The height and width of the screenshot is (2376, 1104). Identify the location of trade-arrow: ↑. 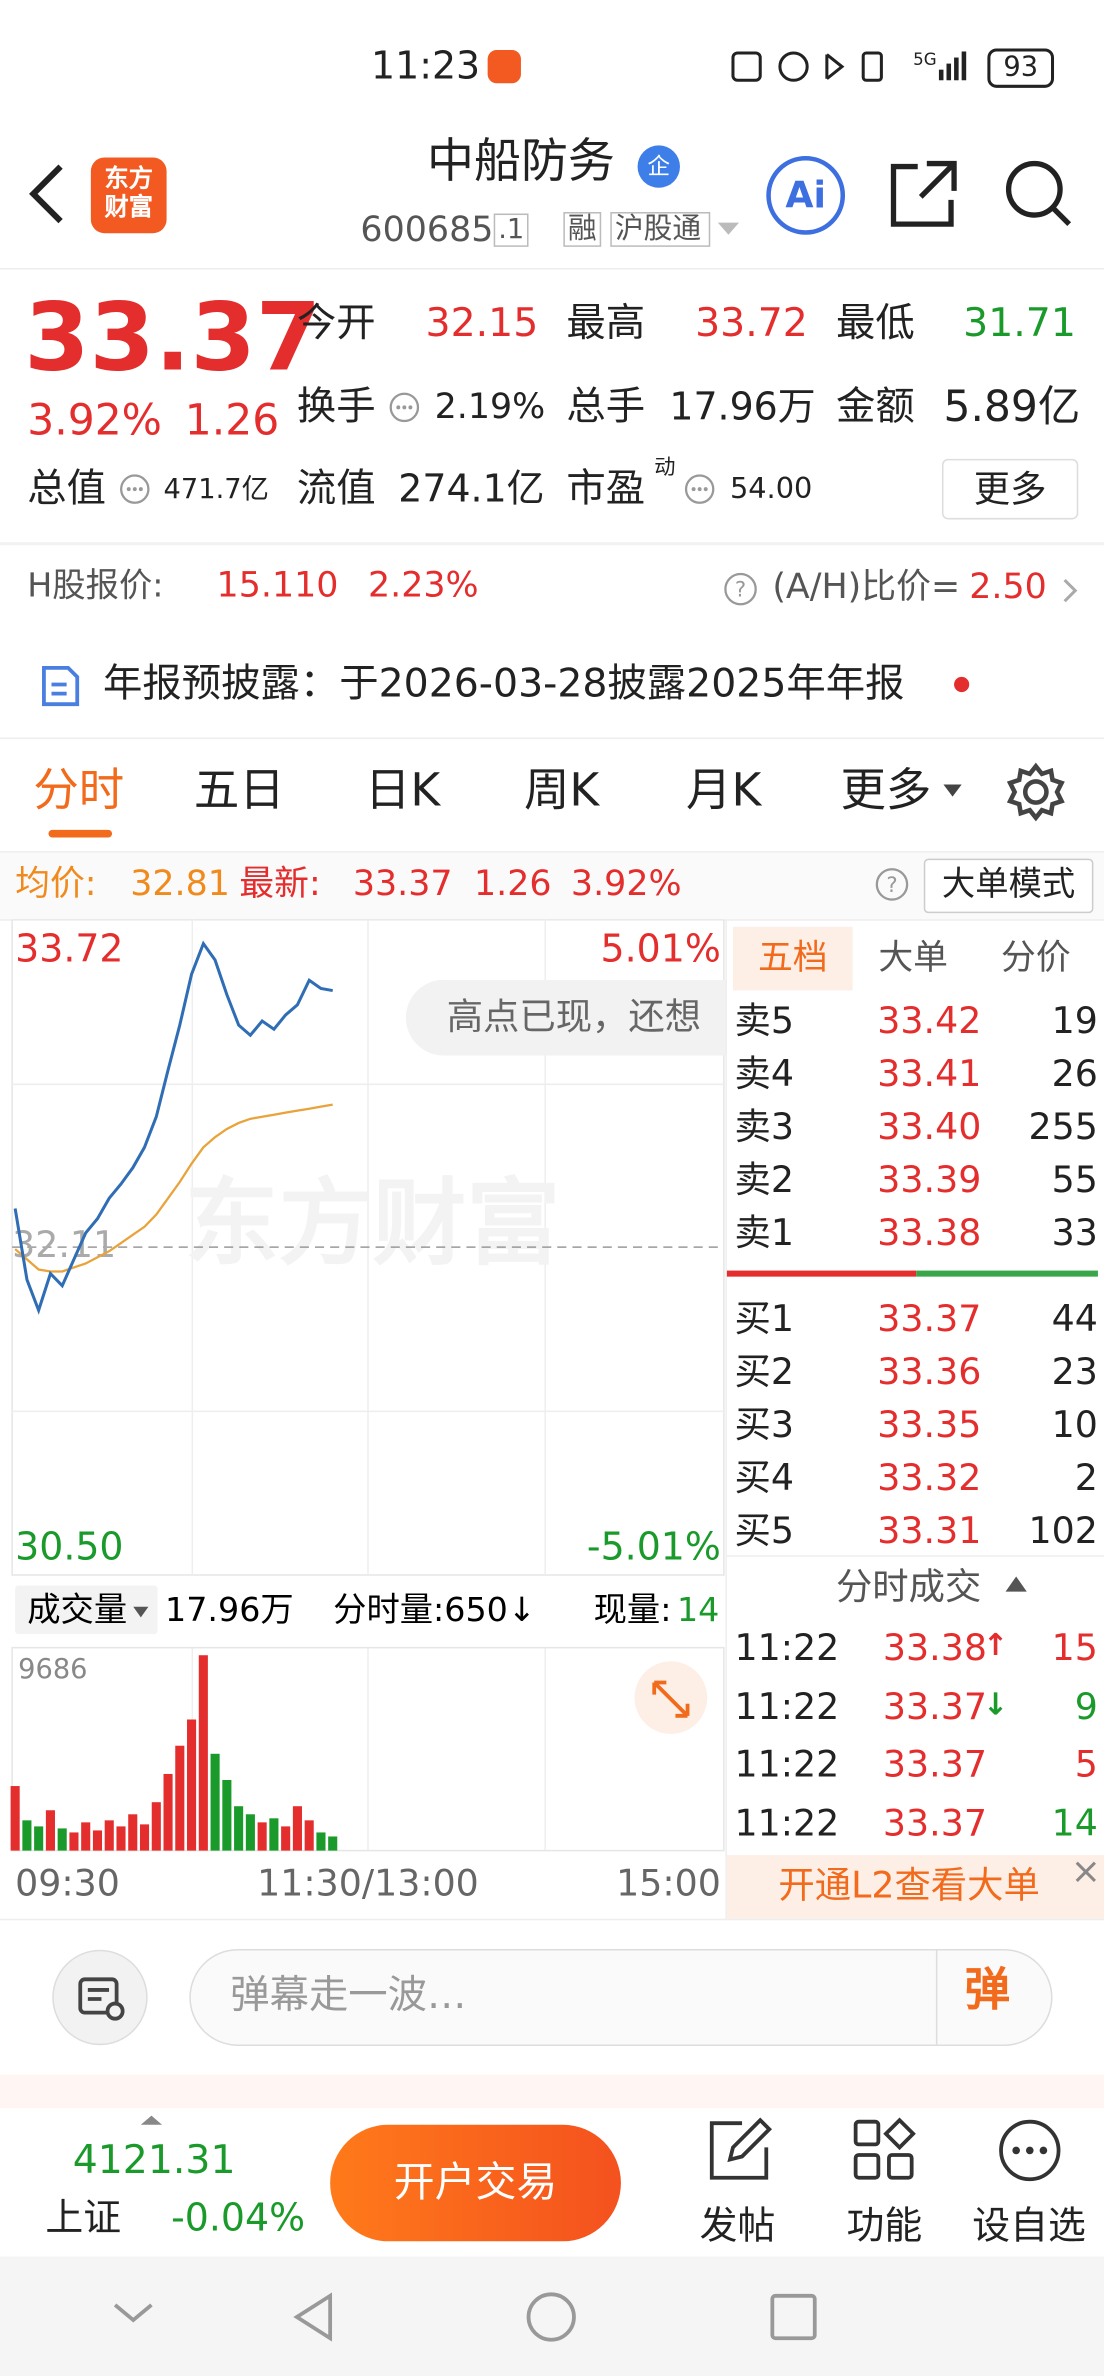
(995, 1644).